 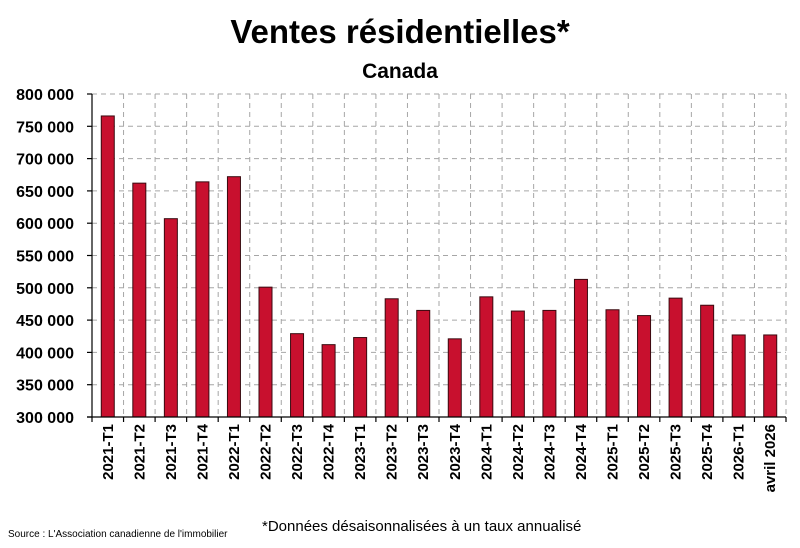 I want to click on y-tick-label: 800 000, so click(x=45, y=95).